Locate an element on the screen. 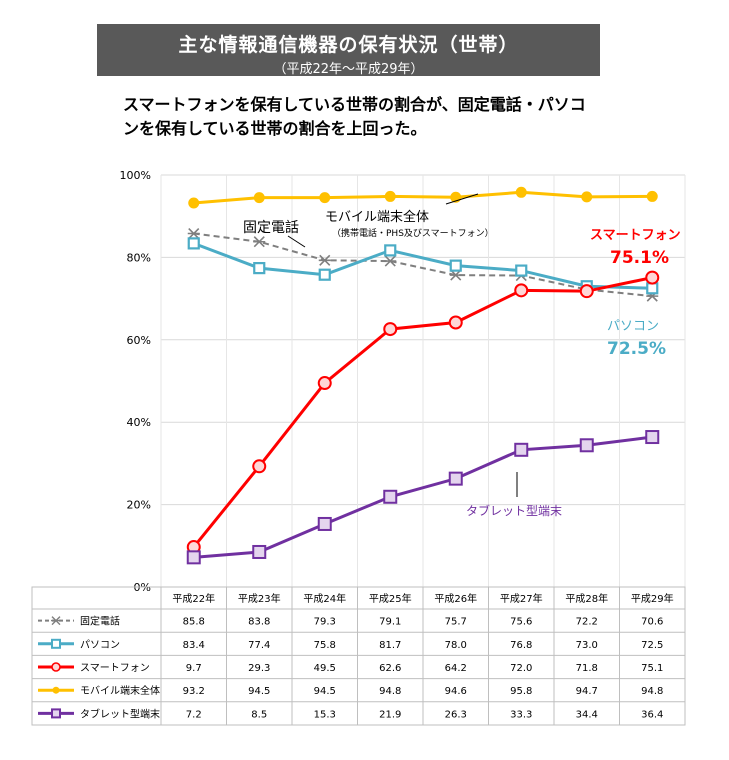 Image resolution: width=729 pixels, height=760 pixels. legend-entry: モバイル端末全体 is located at coordinates (120, 690).